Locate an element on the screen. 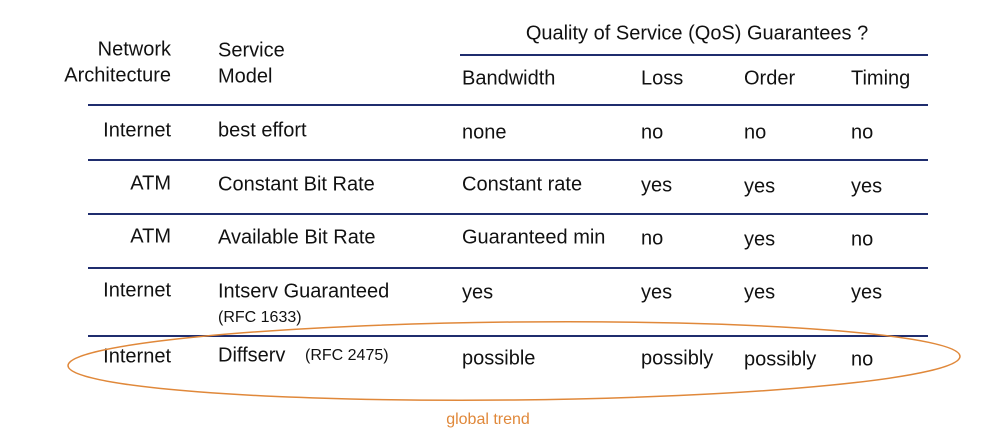 The image size is (992, 448). cell: Constant rate is located at coordinates (522, 184).